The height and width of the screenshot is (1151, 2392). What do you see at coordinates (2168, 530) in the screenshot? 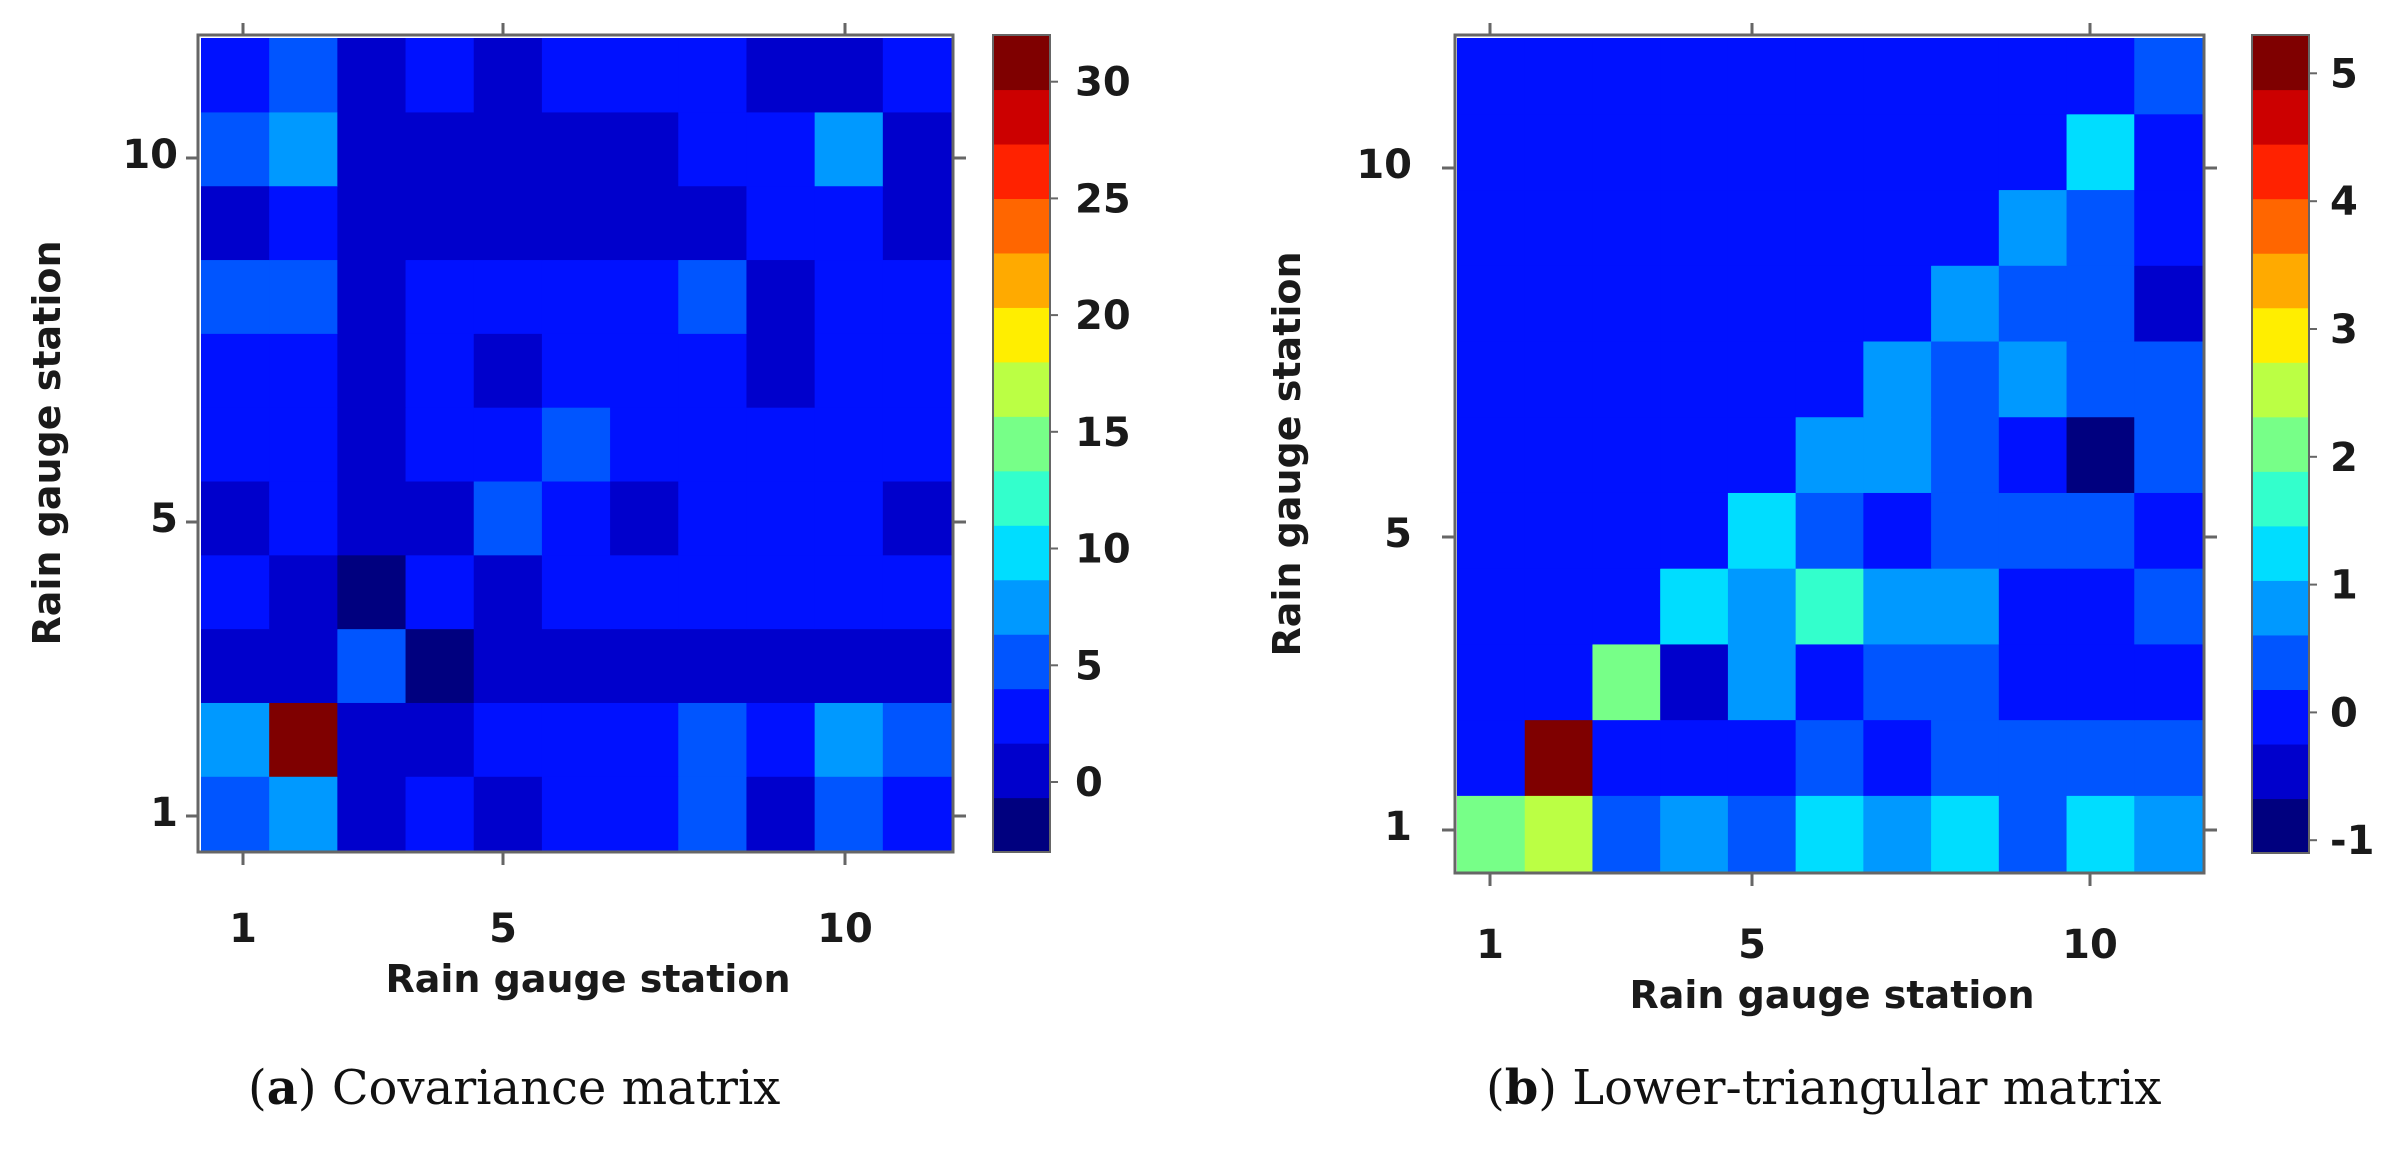
I see `lower-triangular-cell-r5-c11` at bounding box center [2168, 530].